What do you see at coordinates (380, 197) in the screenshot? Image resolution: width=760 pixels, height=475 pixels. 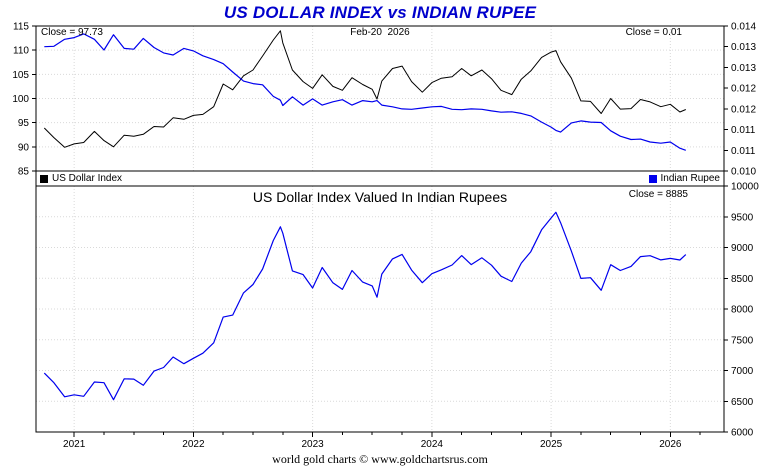 I see `panel2-title: US Dollar Index Valued In Indian Rupees` at bounding box center [380, 197].